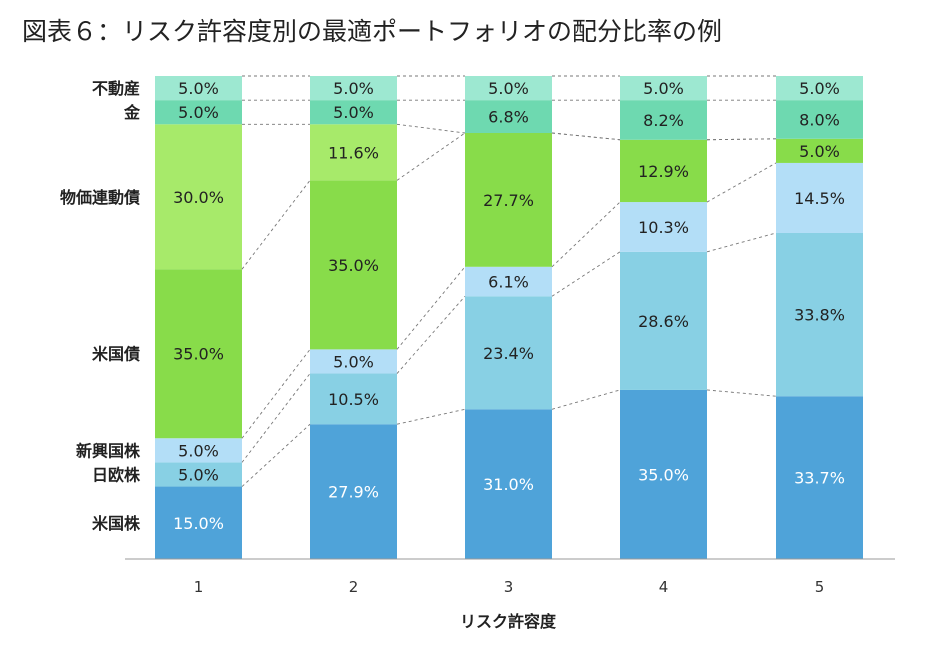  Describe the element at coordinates (132, 112) in the screenshot. I see `legend-label-6: 金` at that location.